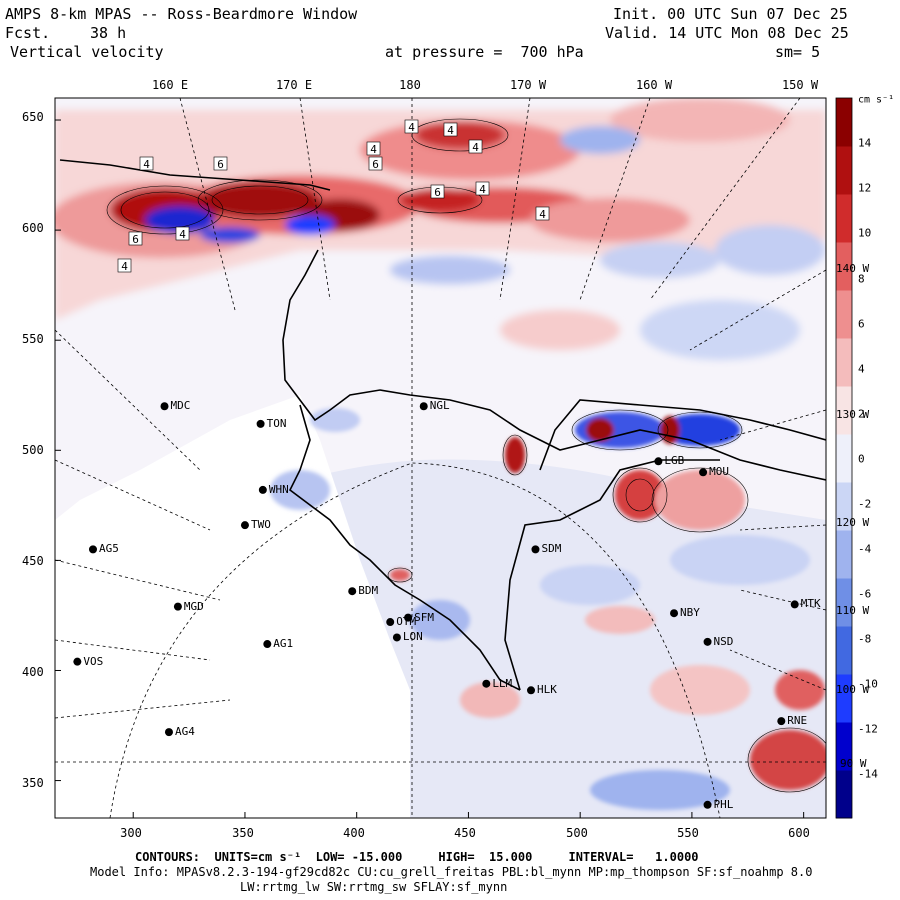  I want to click on y-tick-label: 650, so click(33, 117).